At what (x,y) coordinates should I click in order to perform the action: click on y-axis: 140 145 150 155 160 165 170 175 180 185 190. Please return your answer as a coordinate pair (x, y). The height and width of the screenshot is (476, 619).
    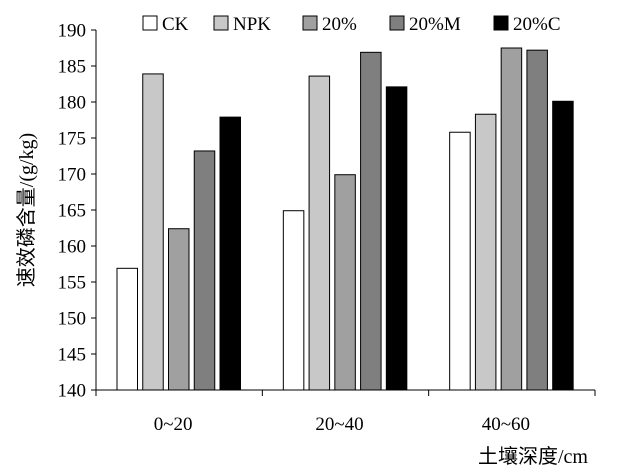
    Looking at the image, I should click on (77, 211).